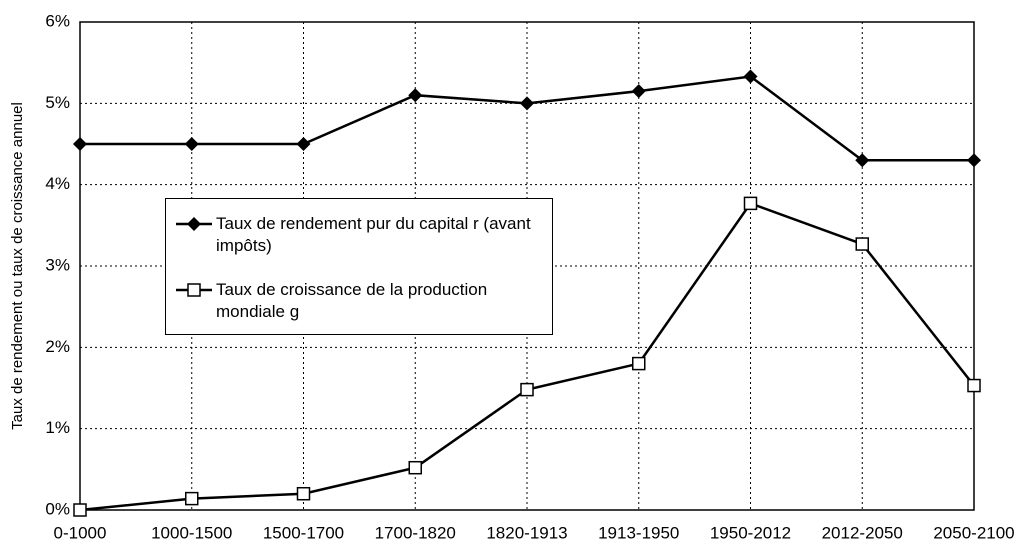  What do you see at coordinates (57, 264) in the screenshot?
I see `y-tick-label: 3%` at bounding box center [57, 264].